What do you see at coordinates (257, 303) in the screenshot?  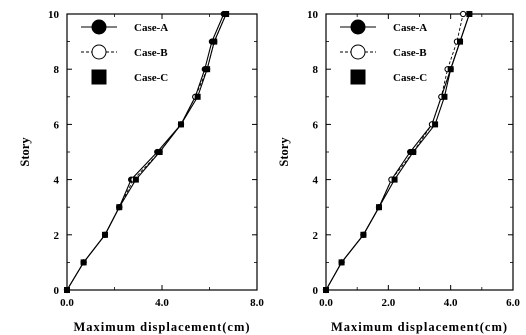 I see `x-tick-label: 8.0` at bounding box center [257, 303].